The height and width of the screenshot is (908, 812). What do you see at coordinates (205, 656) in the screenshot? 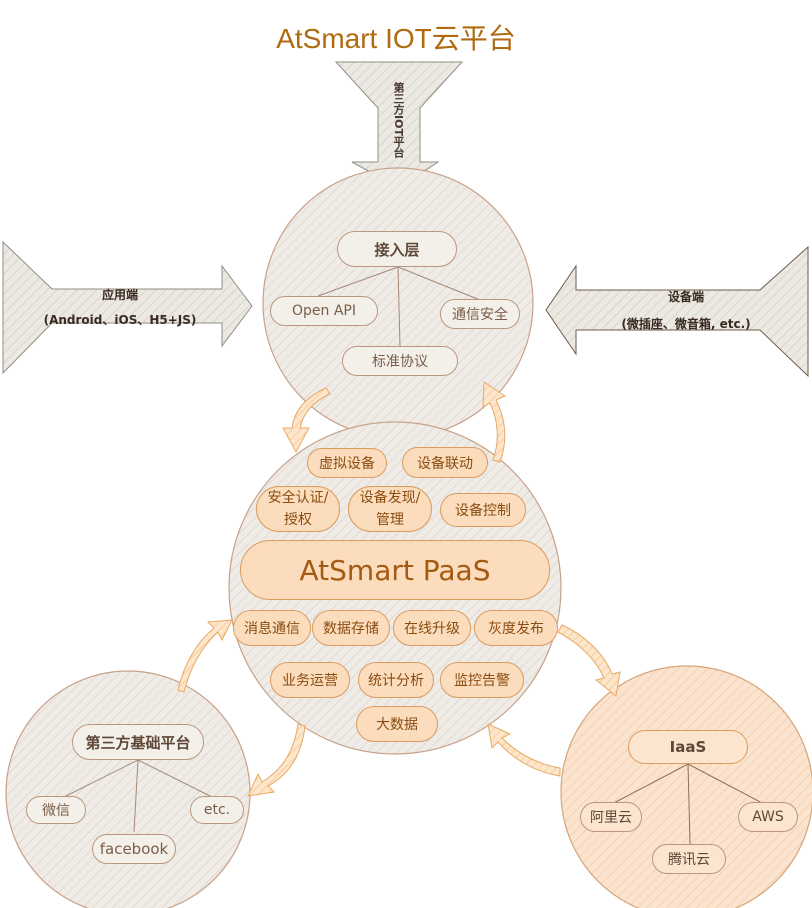
I see `curved-arrow-thirdparty-to-paas` at bounding box center [205, 656].